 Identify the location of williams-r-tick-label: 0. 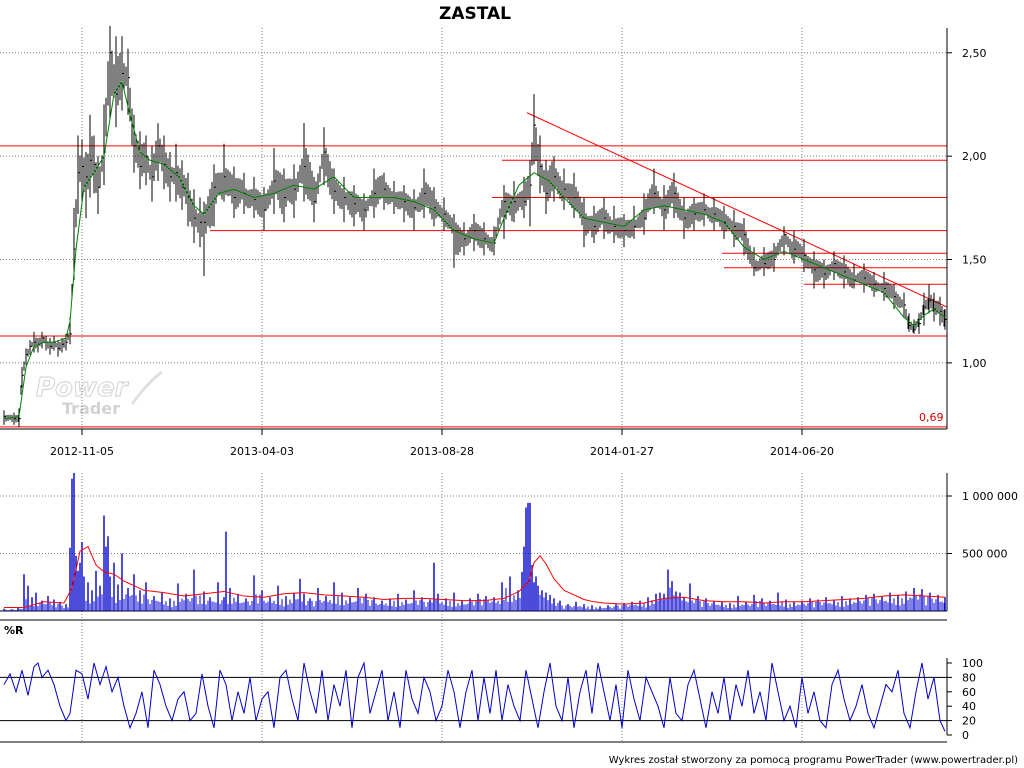
(965, 735).